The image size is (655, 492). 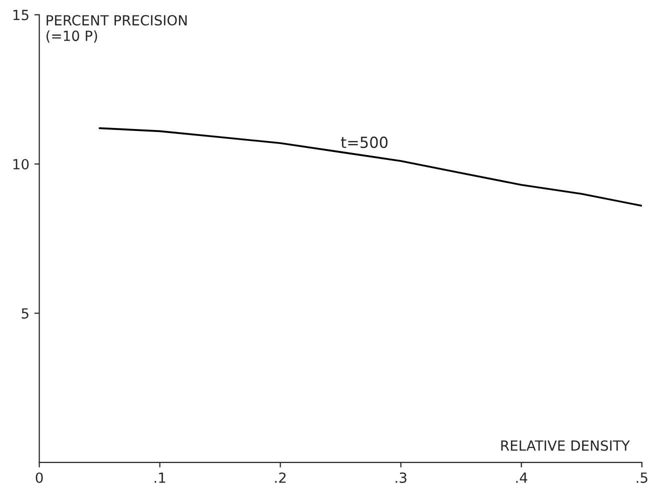 What do you see at coordinates (401, 477) in the screenshot?
I see `x-tick-label: .3` at bounding box center [401, 477].